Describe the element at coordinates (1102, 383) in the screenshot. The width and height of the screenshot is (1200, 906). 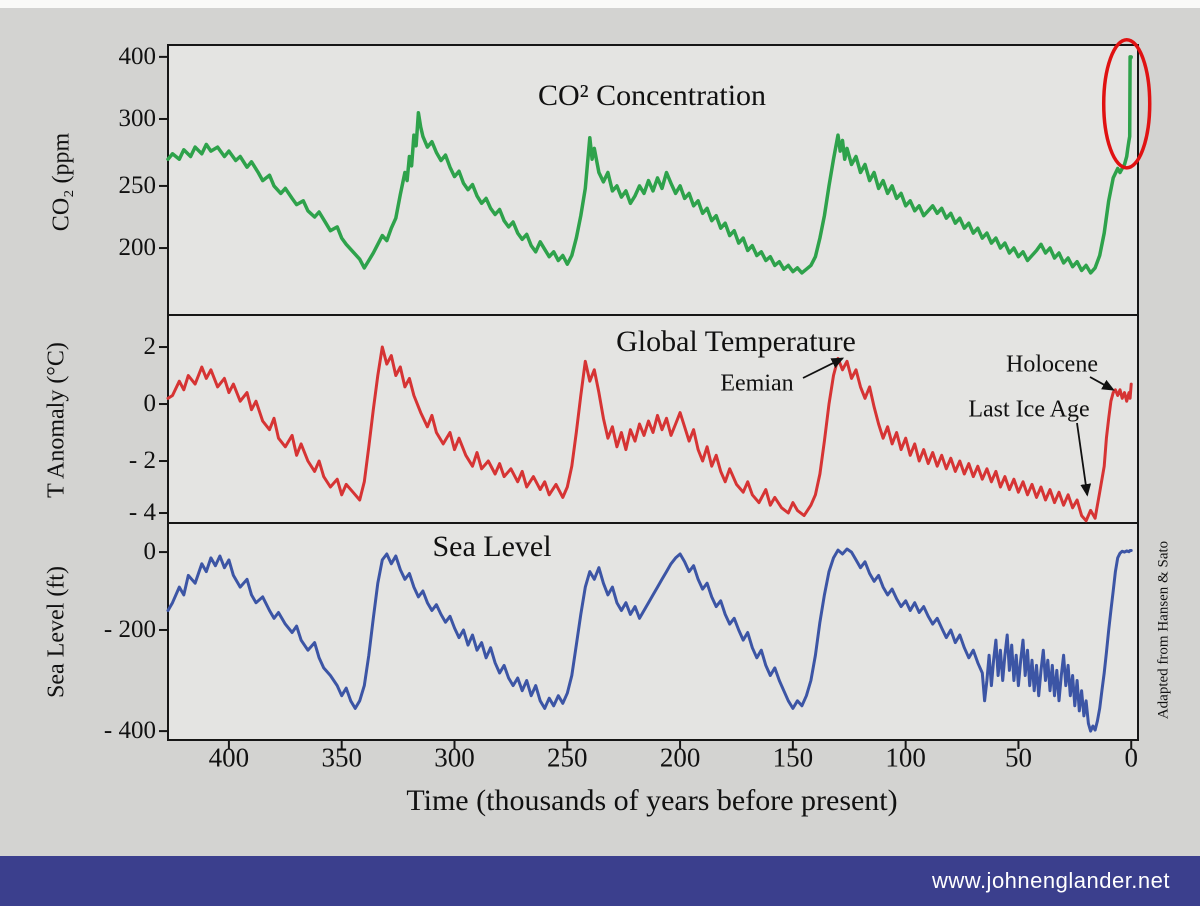
I see `annotation-arrow-holocene` at that location.